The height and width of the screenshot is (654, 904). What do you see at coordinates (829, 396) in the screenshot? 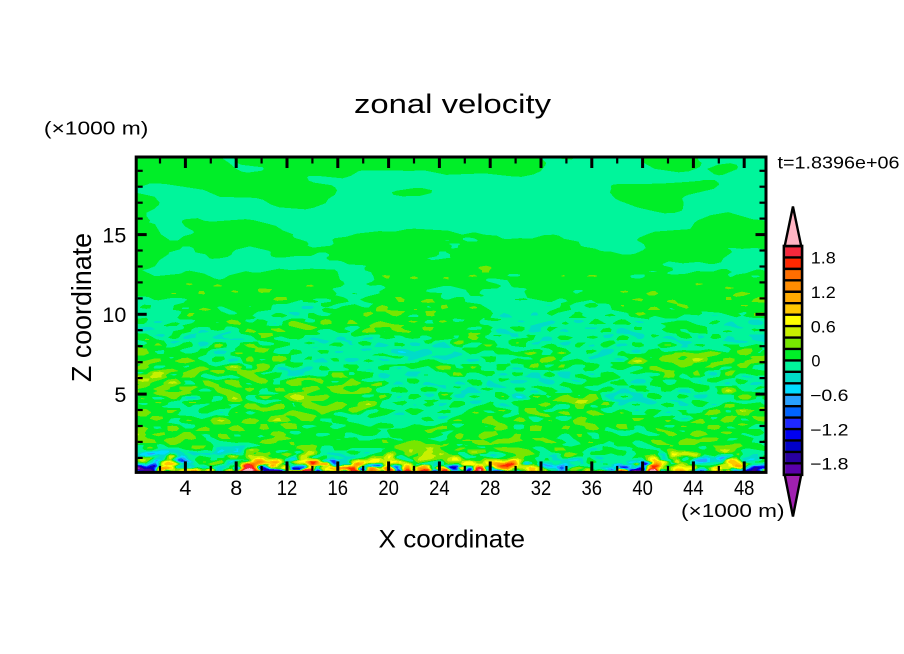
I see `svg-text: −0.6` at bounding box center [829, 396].